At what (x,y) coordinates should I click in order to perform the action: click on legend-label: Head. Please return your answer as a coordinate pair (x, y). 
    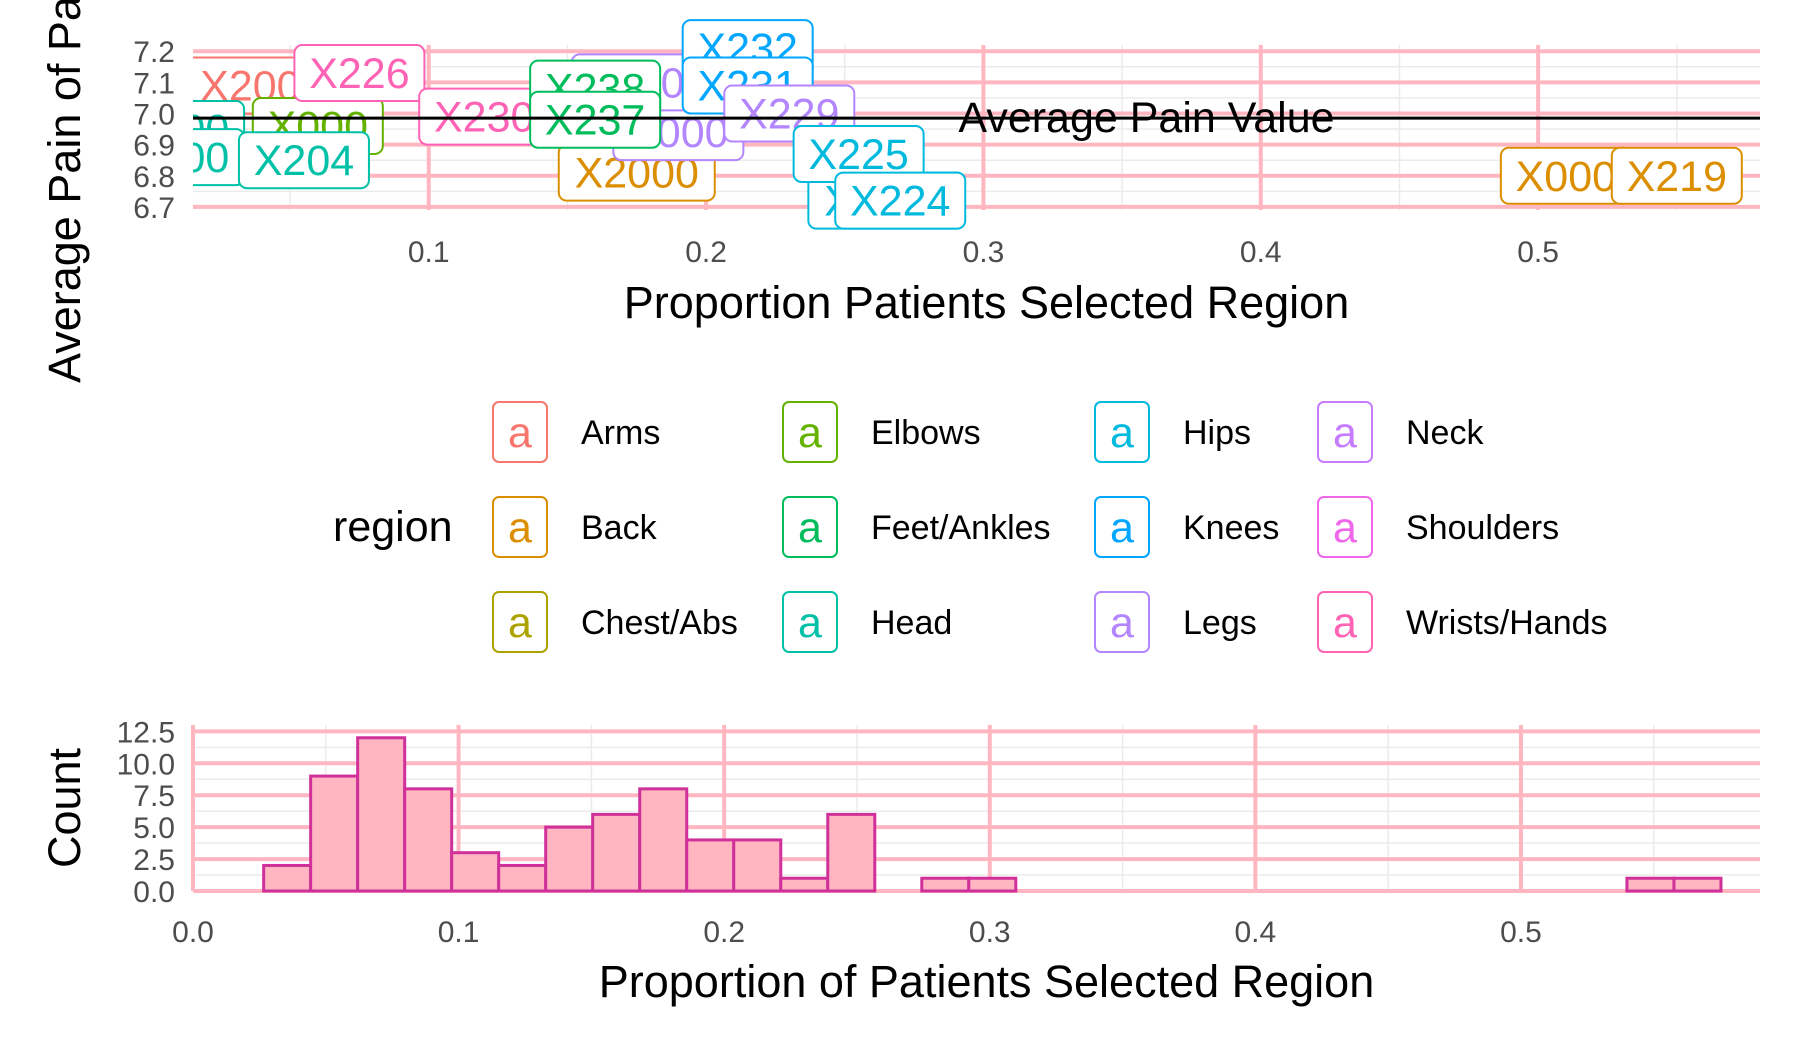
    Looking at the image, I should click on (911, 623).